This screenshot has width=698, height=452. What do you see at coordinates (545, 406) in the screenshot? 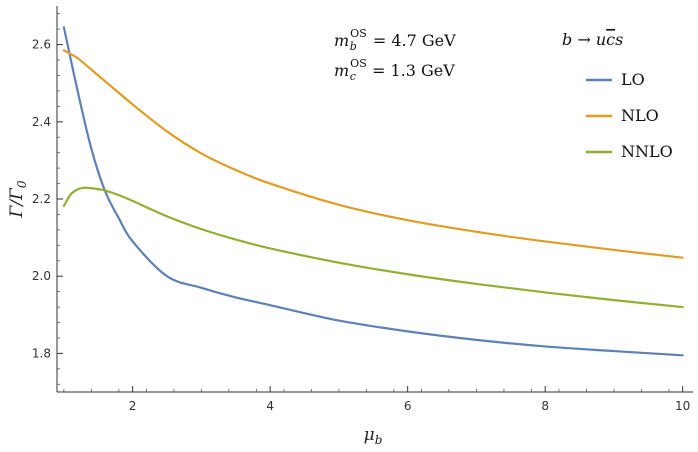
I see `x-tick-label: 8` at bounding box center [545, 406].